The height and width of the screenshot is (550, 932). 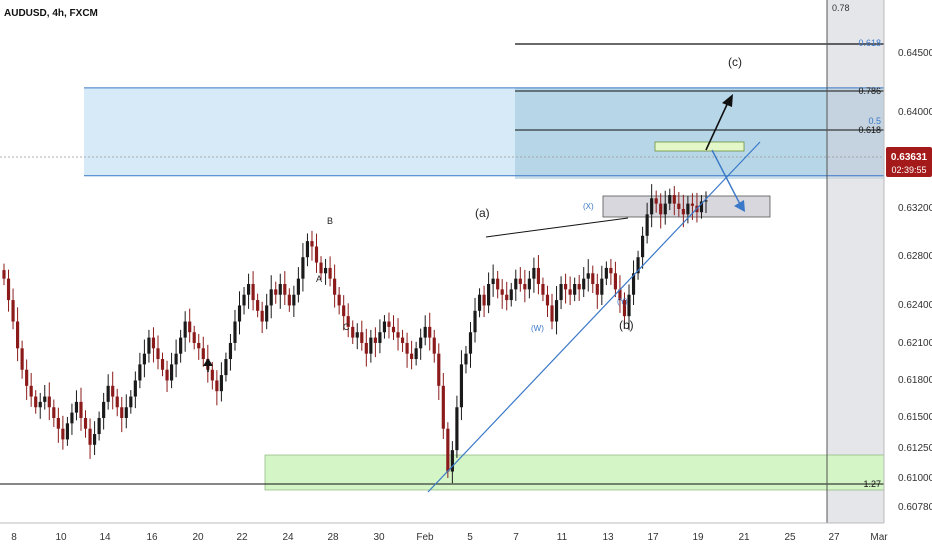 What do you see at coordinates (379, 537) in the screenshot?
I see `x-tick-label: 30` at bounding box center [379, 537].